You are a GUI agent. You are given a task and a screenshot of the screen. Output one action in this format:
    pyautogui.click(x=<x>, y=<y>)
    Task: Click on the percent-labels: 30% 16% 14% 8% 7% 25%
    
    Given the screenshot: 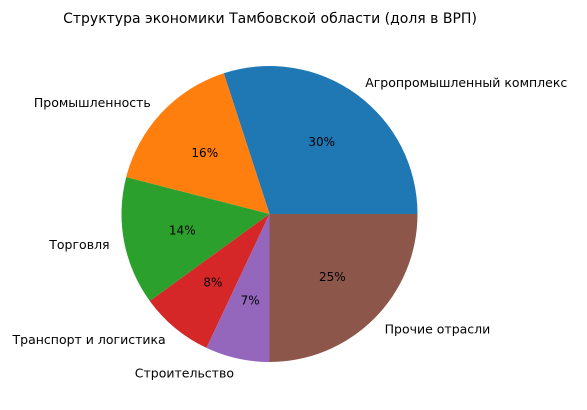 What is the action you would take?
    pyautogui.click(x=257, y=221)
    